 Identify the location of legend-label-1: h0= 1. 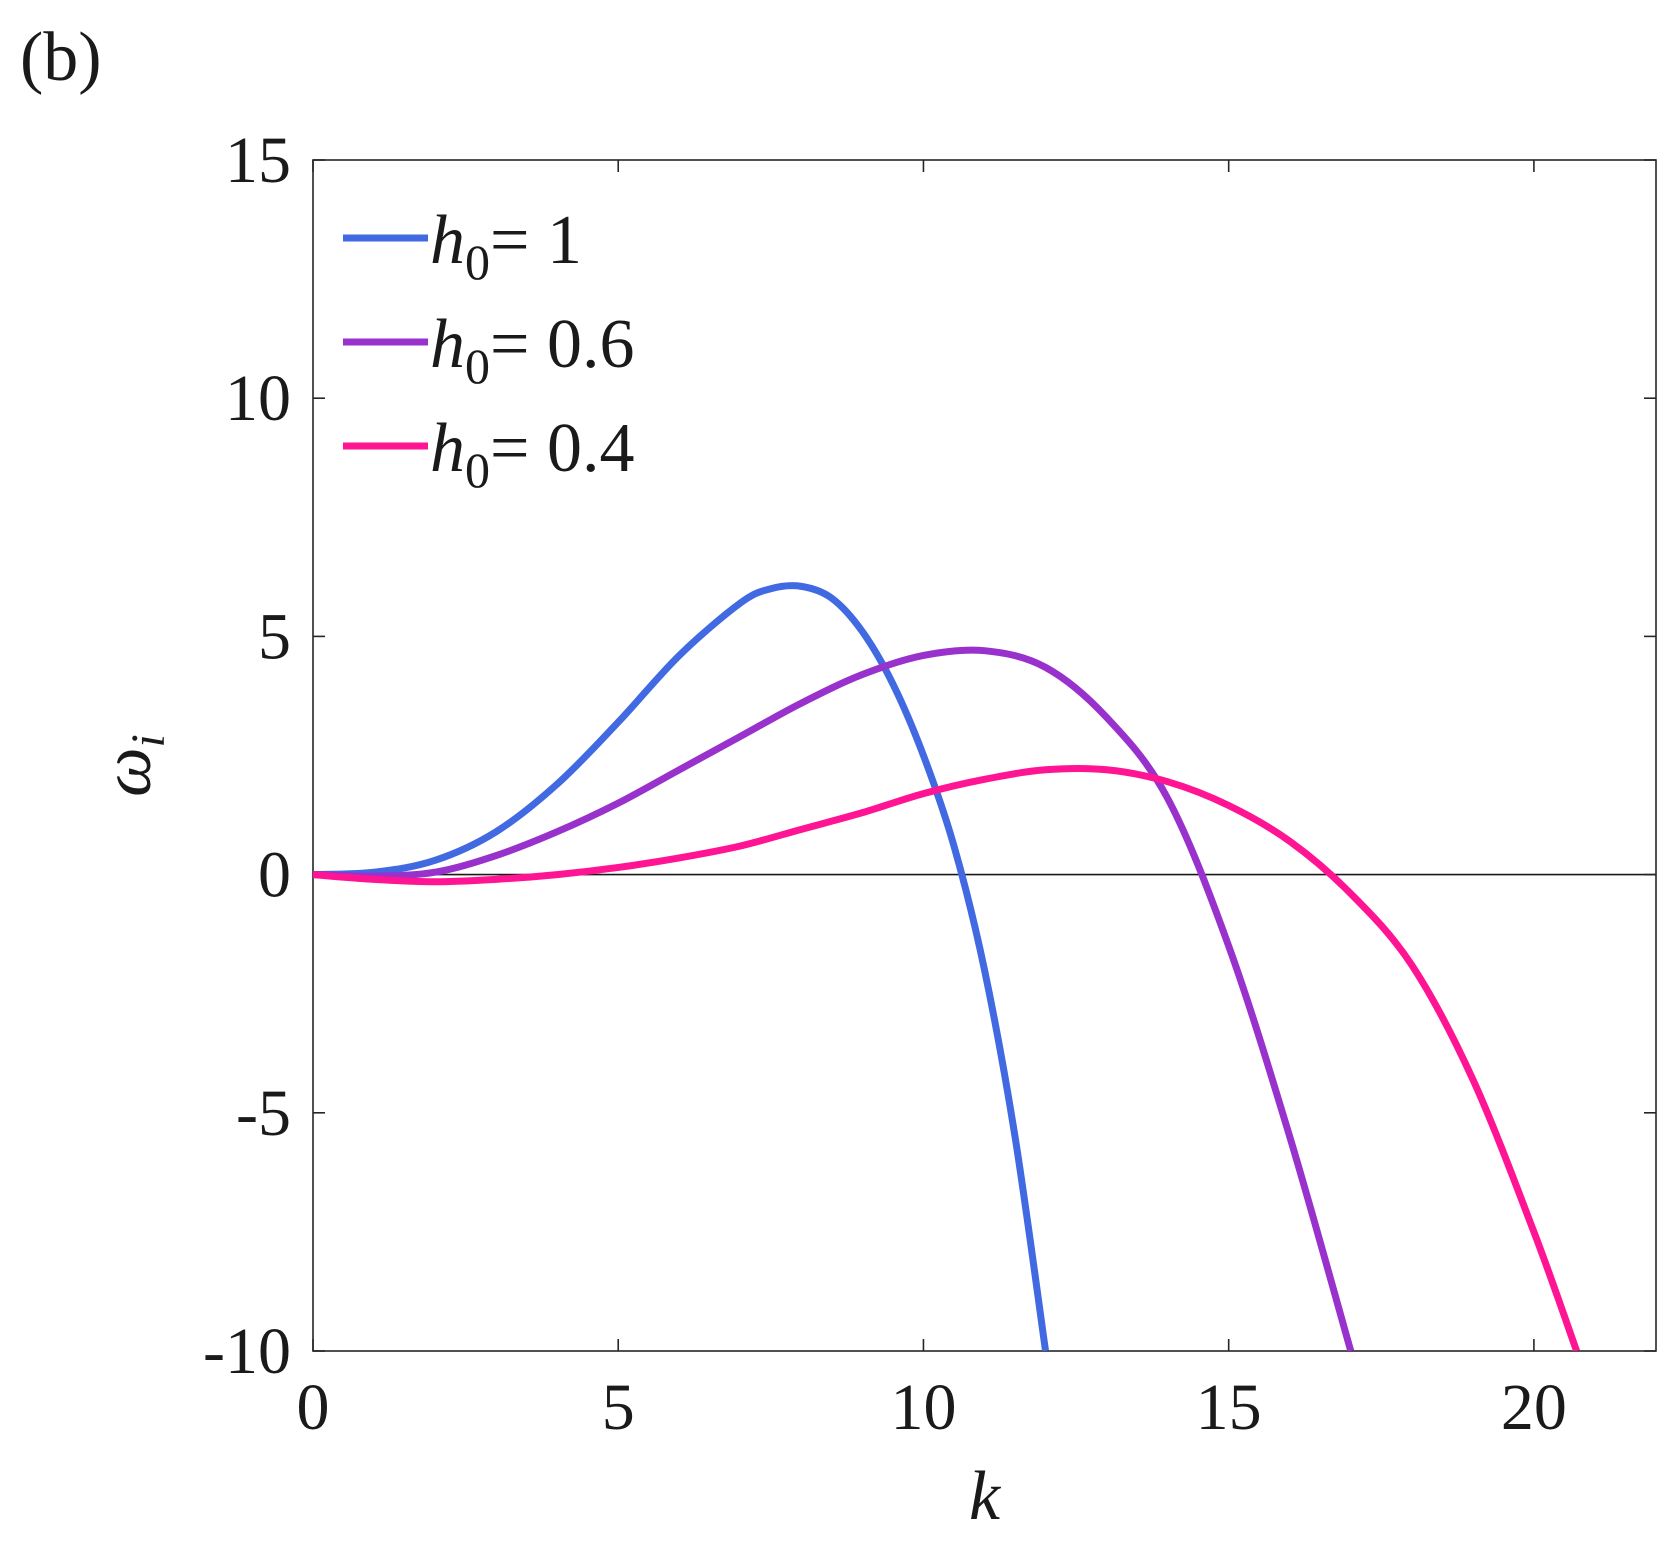
(506, 246).